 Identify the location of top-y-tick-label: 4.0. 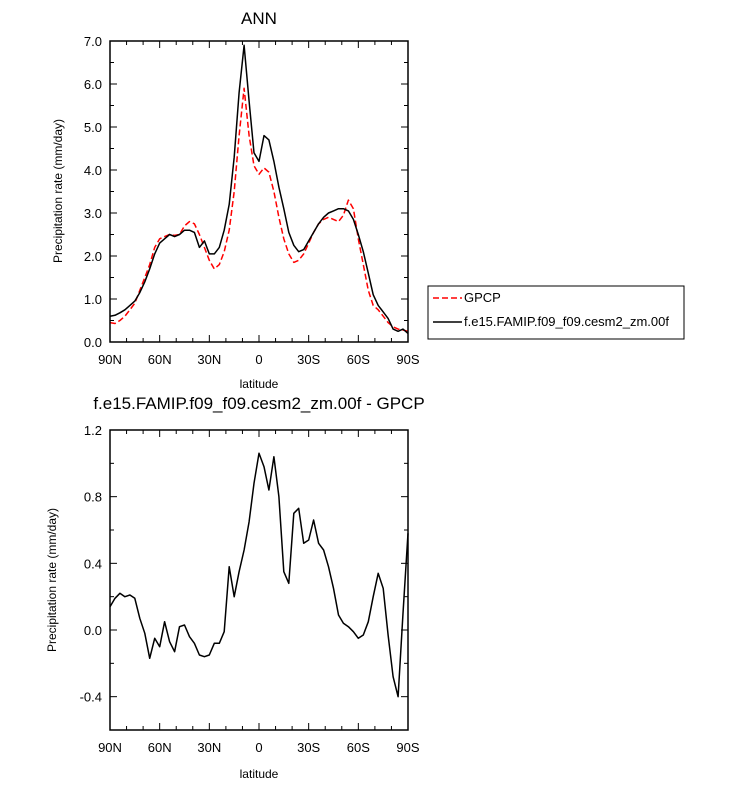
(93, 170).